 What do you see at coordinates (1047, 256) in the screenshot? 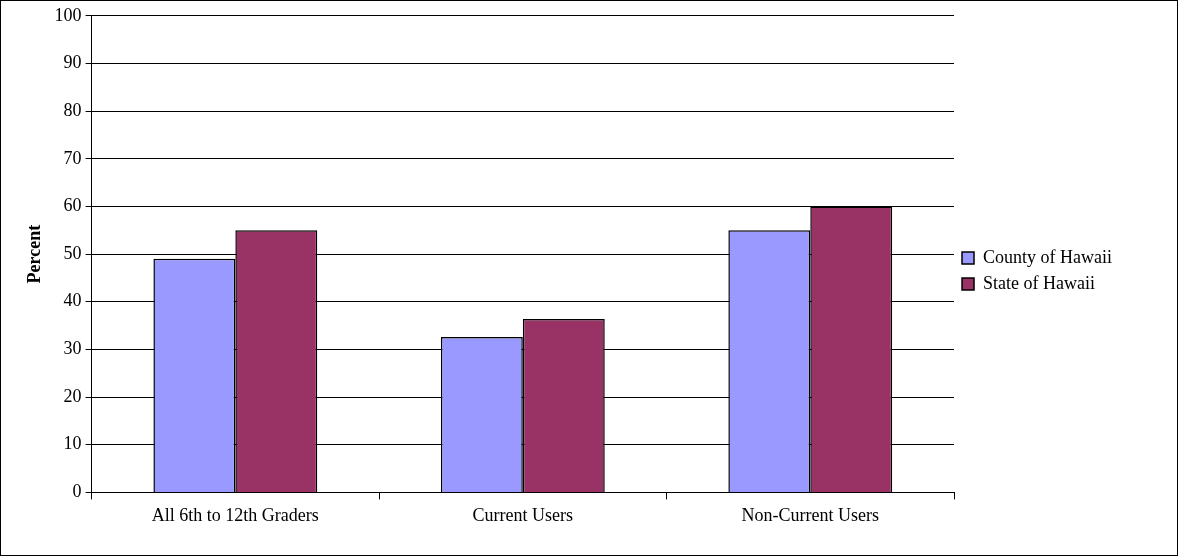
I see `legend-label: County of Hawaii` at bounding box center [1047, 256].